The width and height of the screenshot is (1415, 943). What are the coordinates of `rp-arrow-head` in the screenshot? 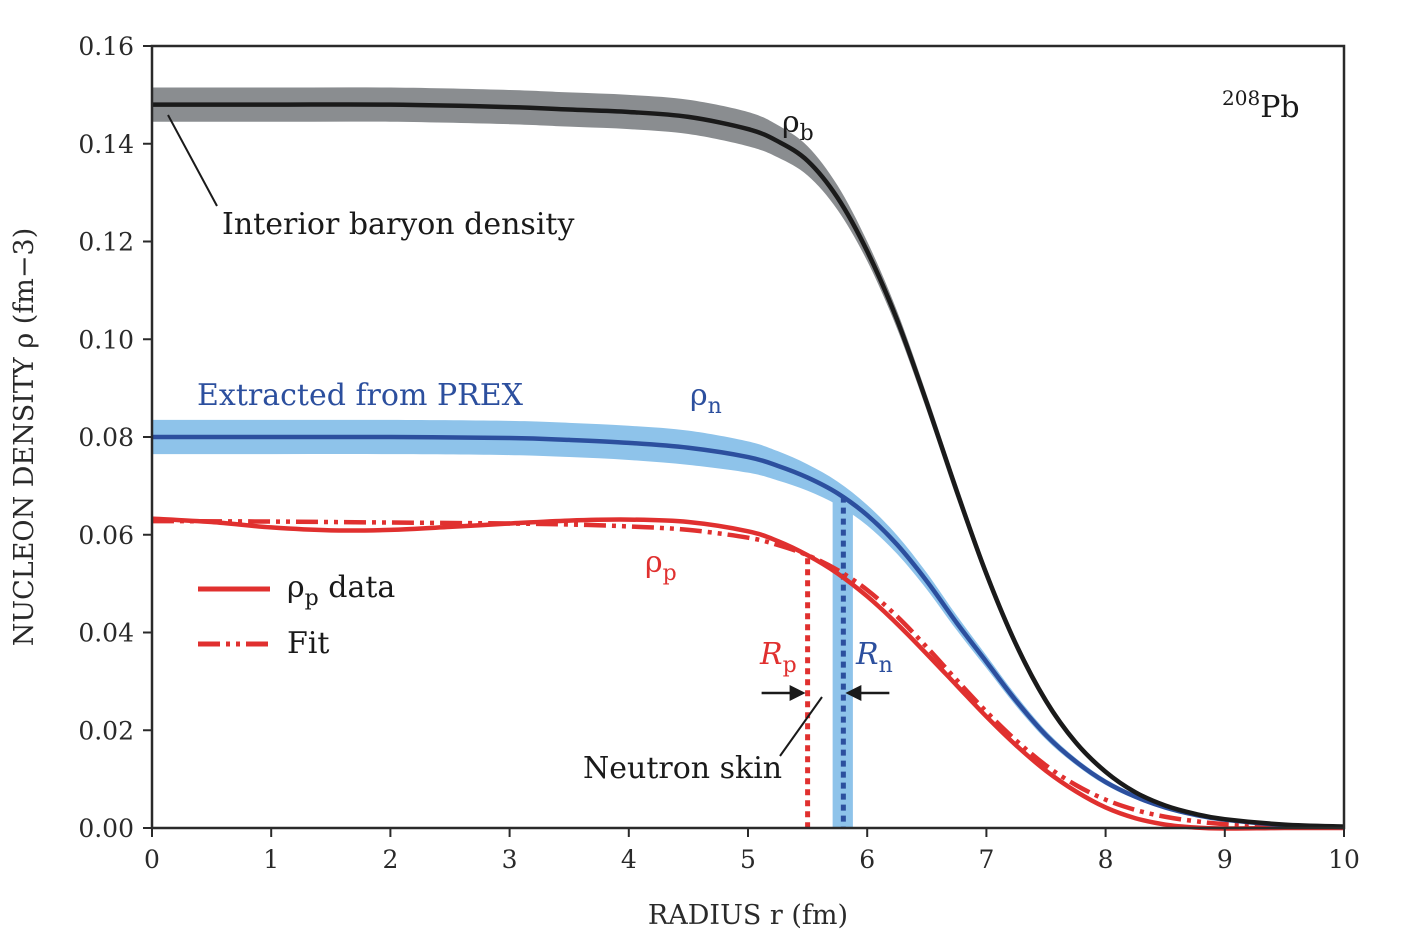 It's located at (797, 693).